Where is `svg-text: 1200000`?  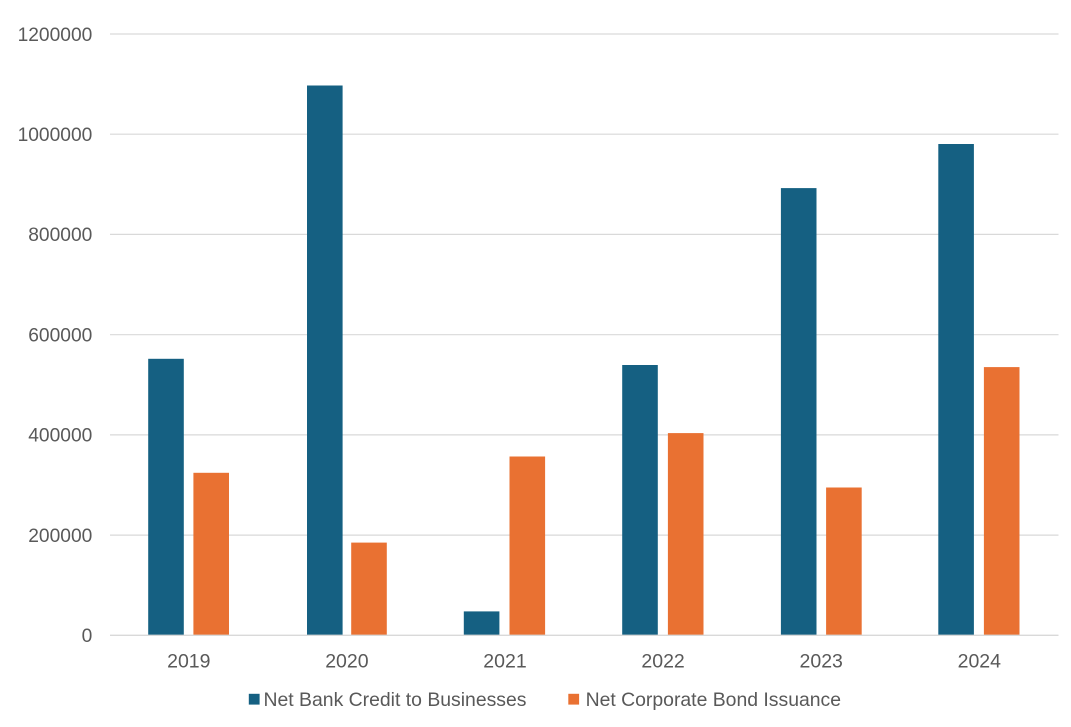 svg-text: 1200000 is located at coordinates (55, 35).